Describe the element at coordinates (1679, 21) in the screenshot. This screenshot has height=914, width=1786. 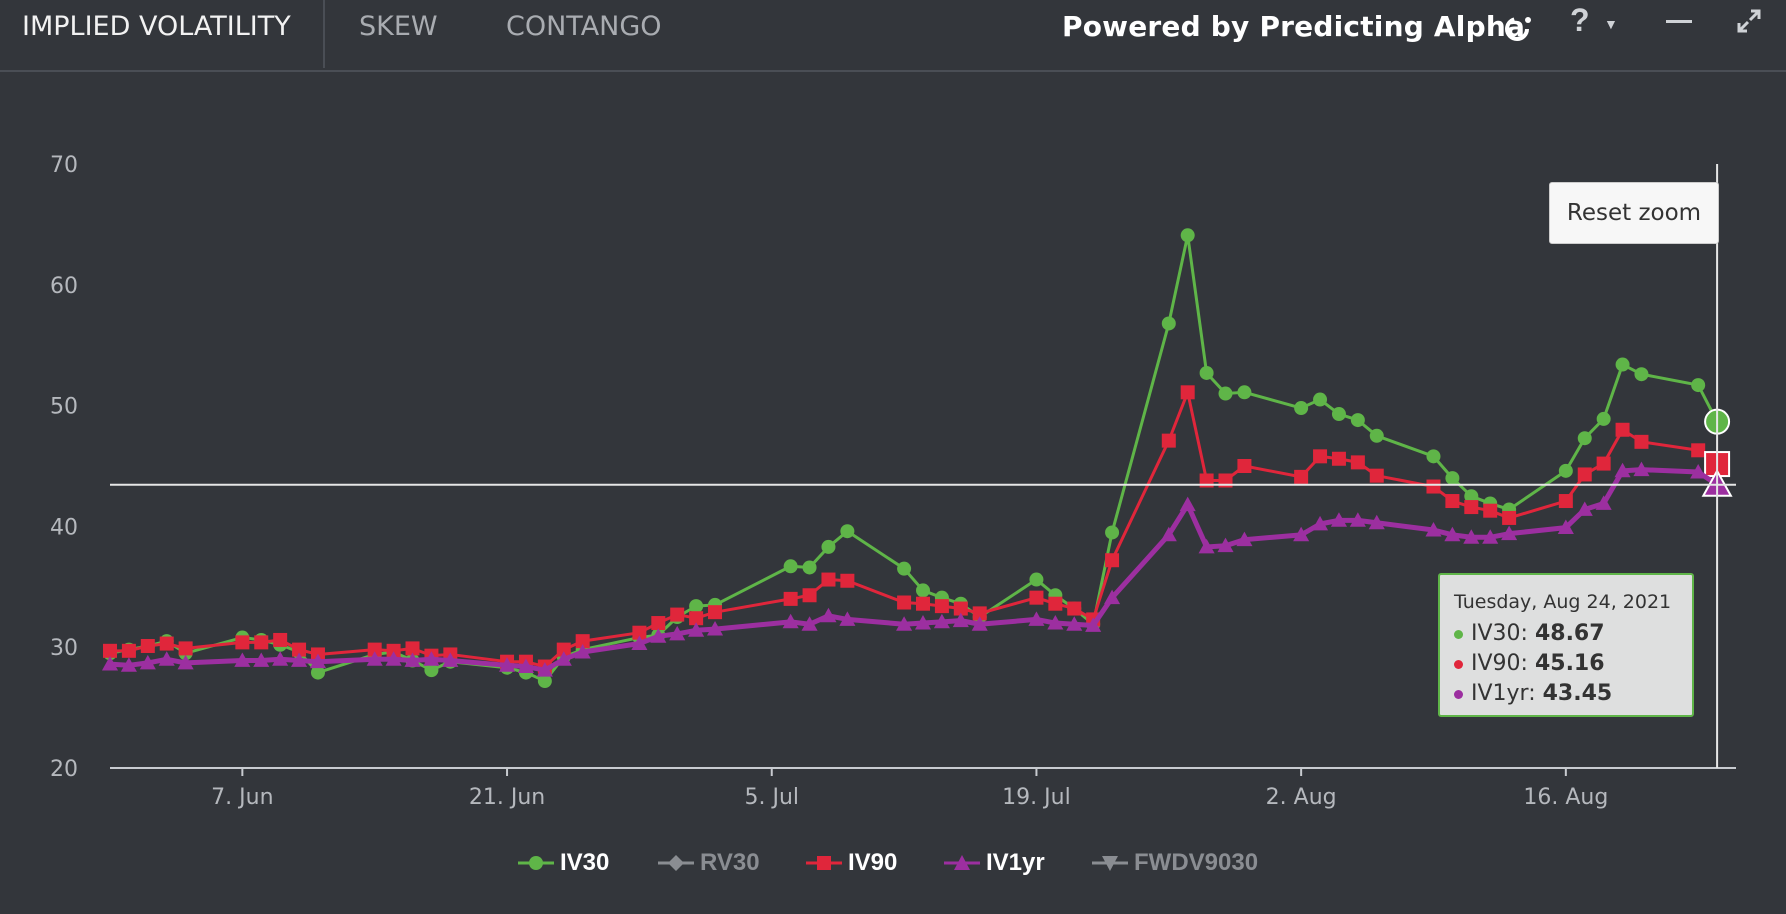
I see `minimize-icon` at that location.